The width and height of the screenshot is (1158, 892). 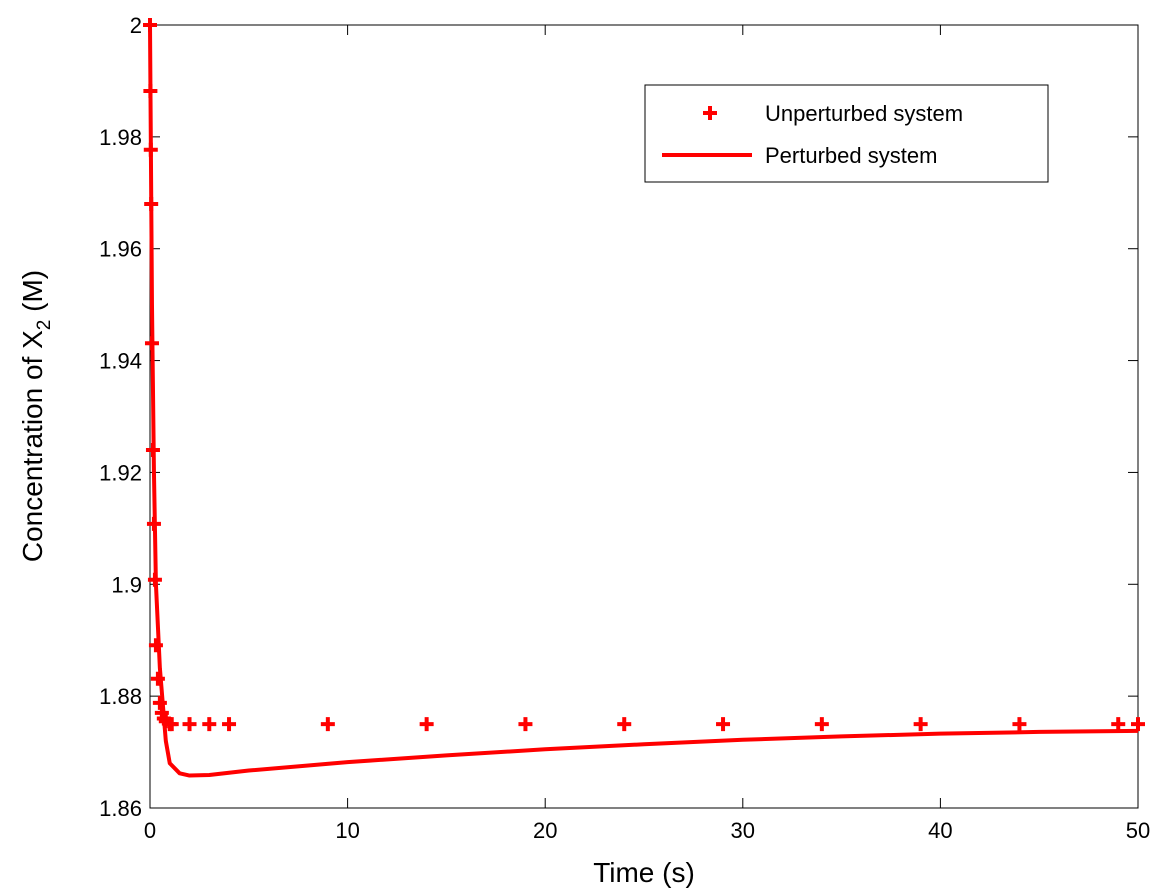 I want to click on x-tick-label: 10, so click(x=347, y=830).